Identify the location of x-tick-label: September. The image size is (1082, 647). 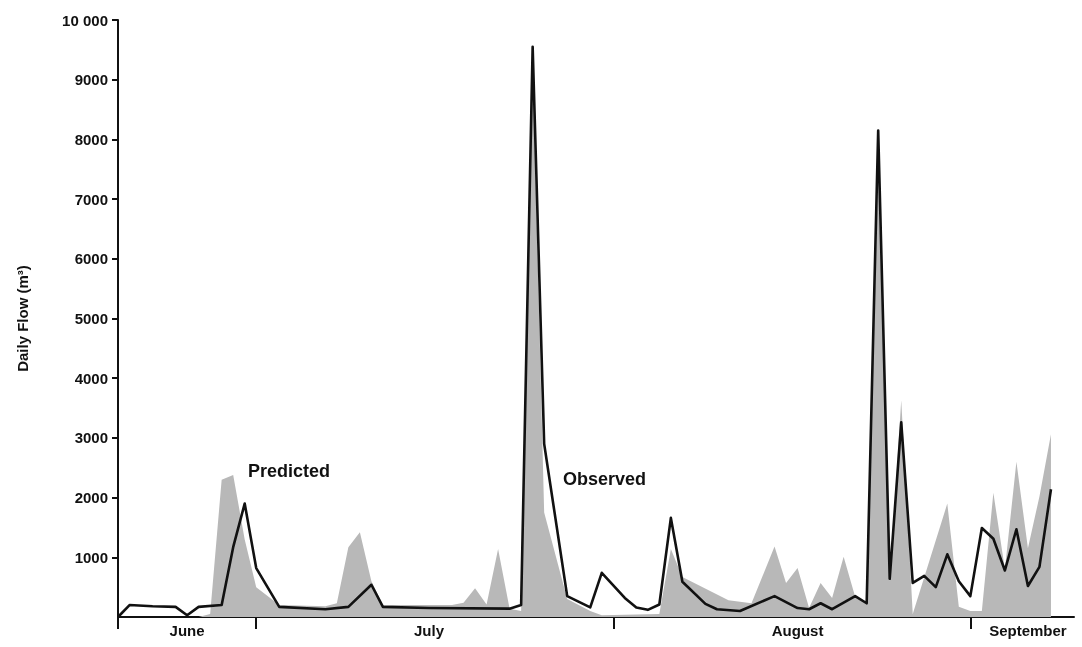
(1028, 630).